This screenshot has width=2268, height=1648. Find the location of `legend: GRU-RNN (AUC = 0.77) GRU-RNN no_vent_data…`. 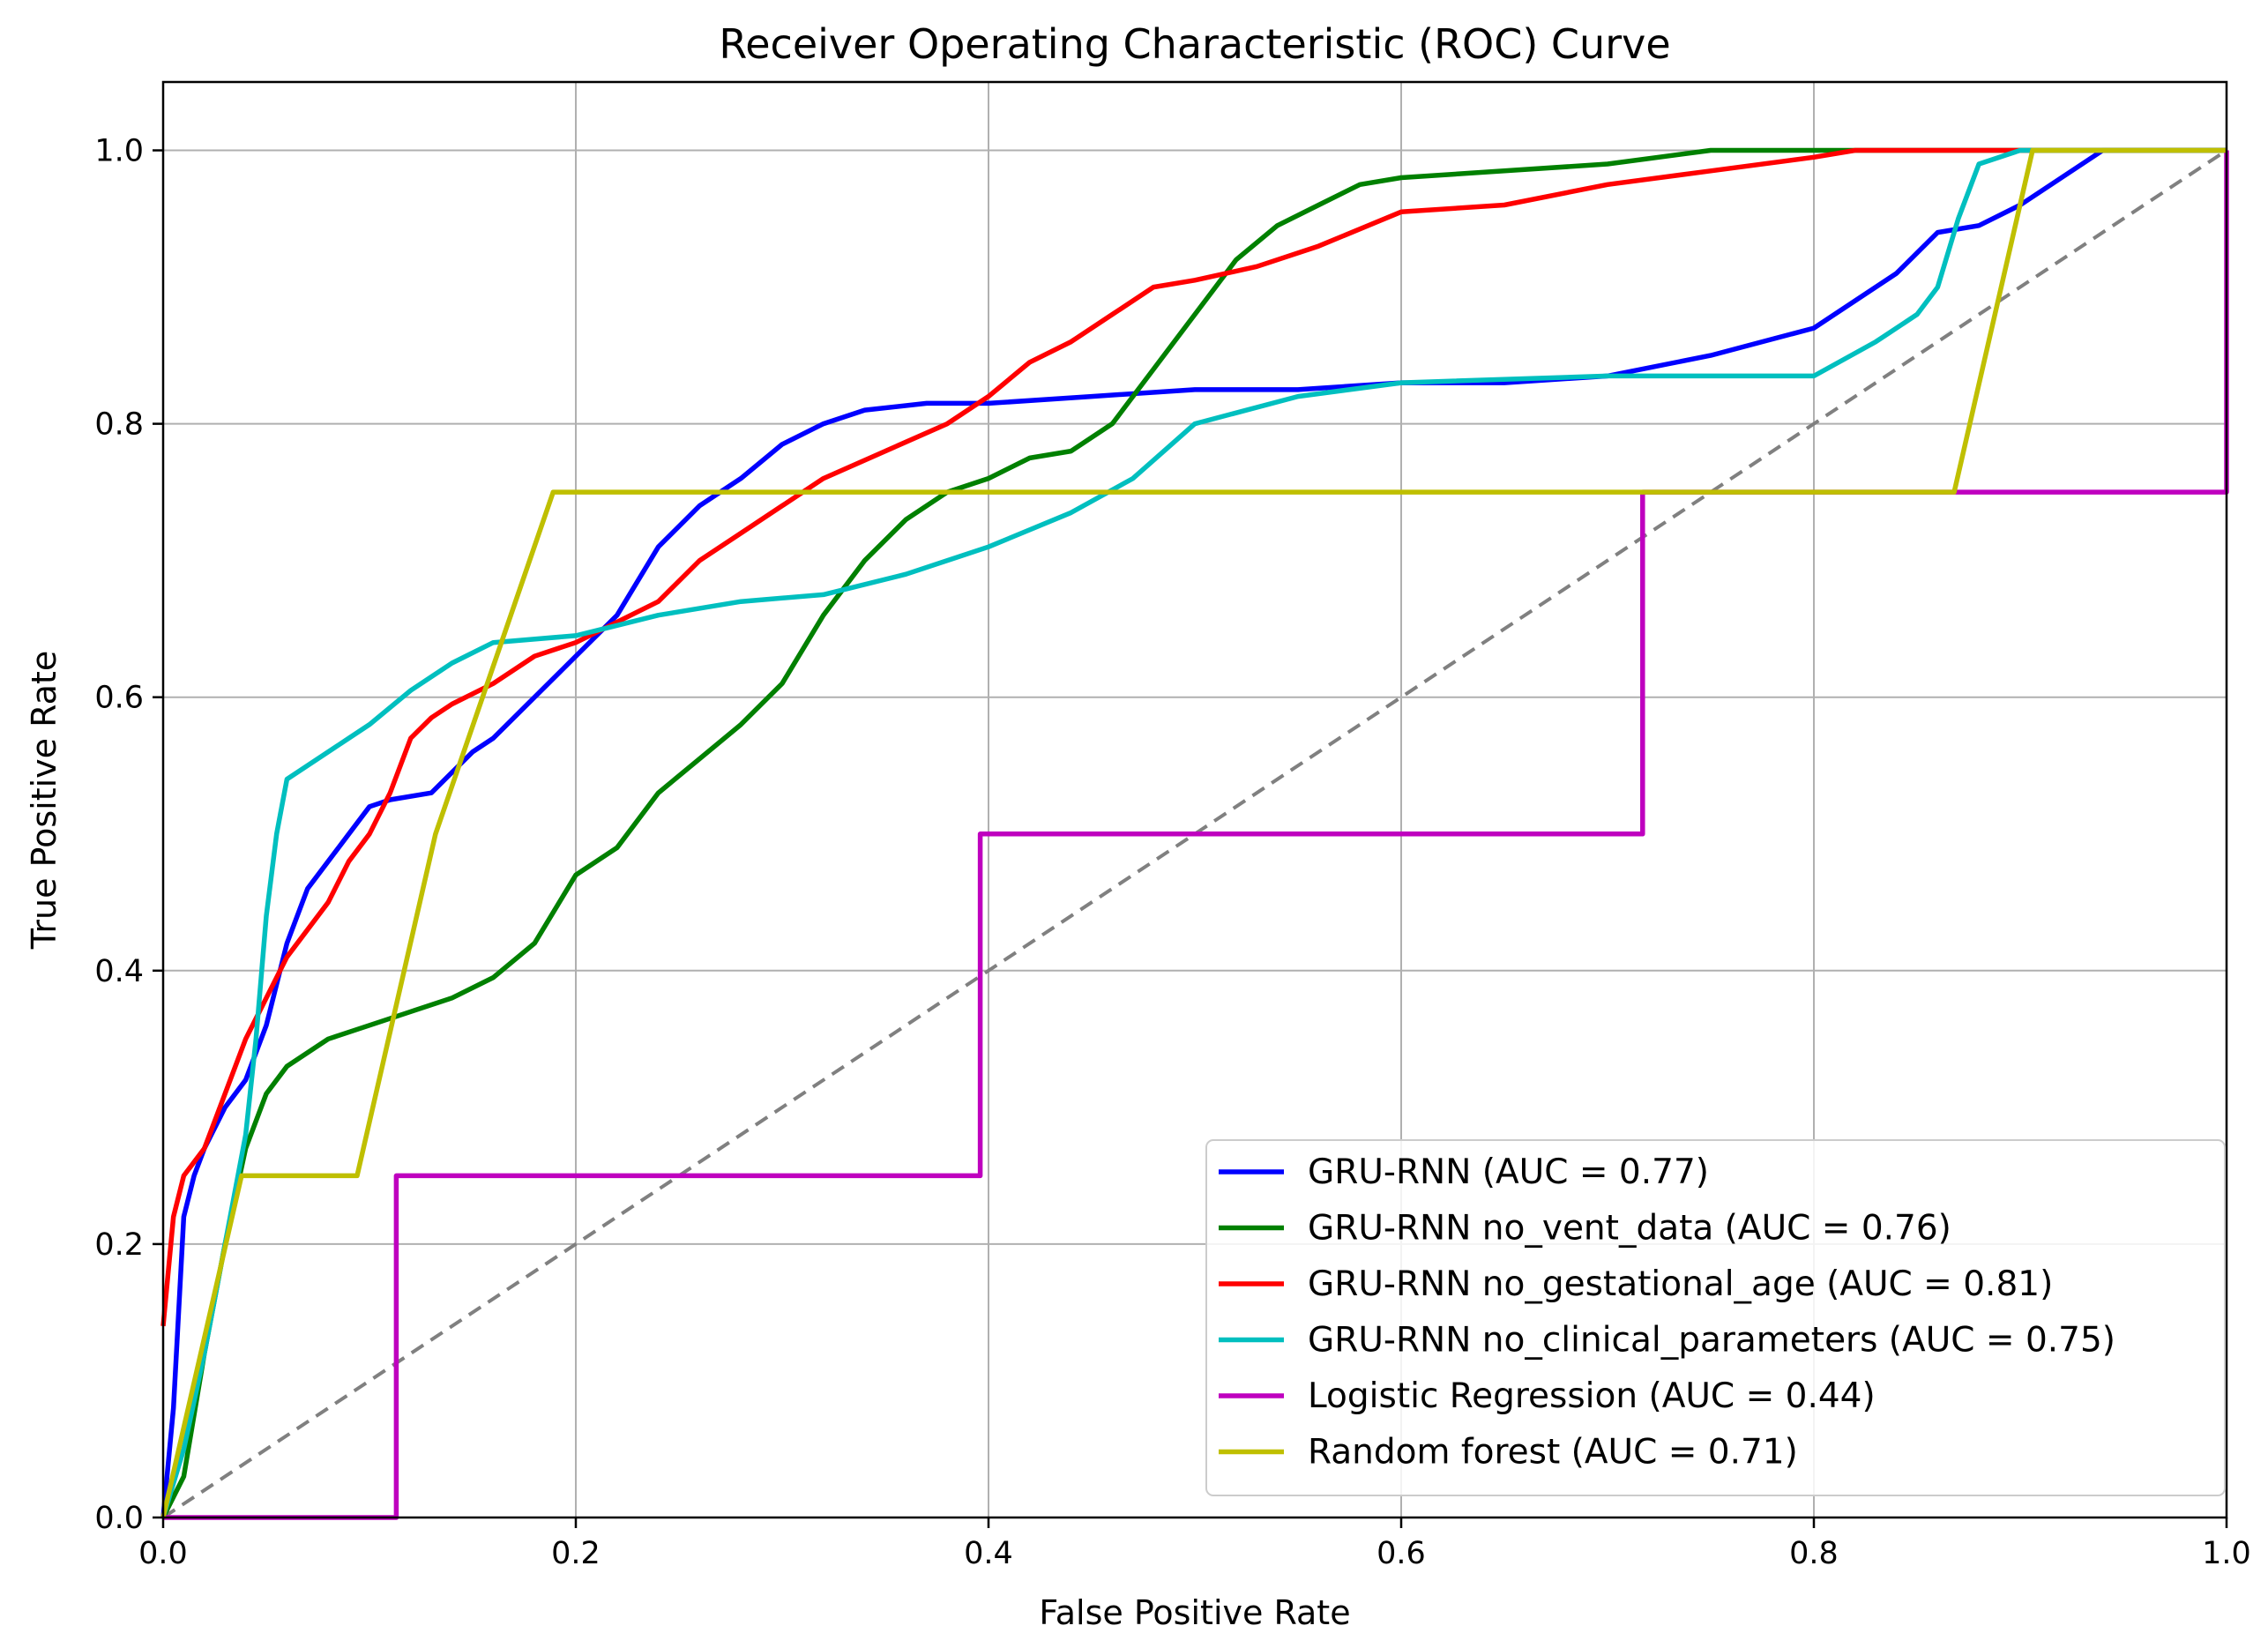

legend: GRU-RNN (AUC = 0.77) GRU-RNN no_vent_data… is located at coordinates (1715, 1318).